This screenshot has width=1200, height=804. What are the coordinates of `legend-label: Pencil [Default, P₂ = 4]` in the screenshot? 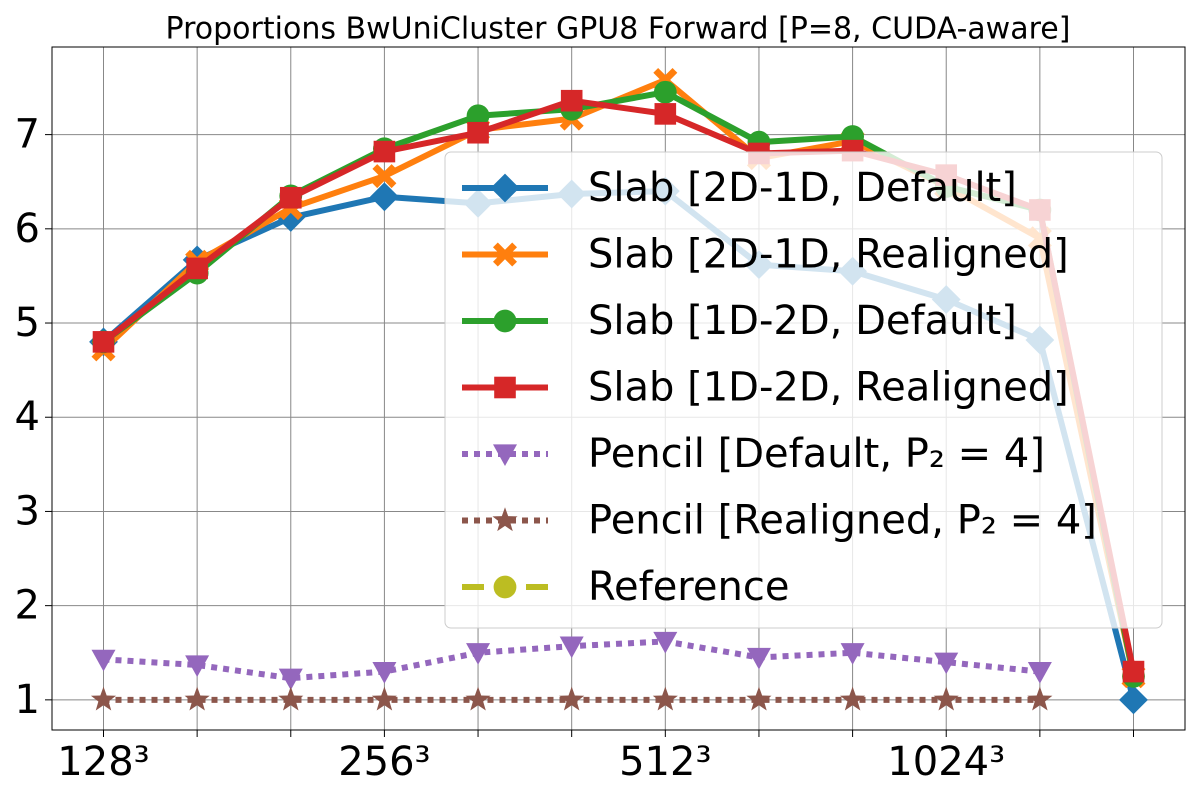 It's located at (816, 454).